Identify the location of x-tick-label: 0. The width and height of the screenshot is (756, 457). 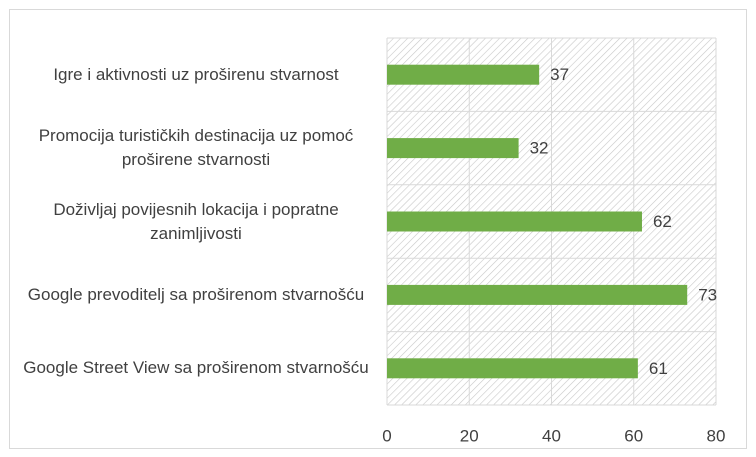
(386, 435).